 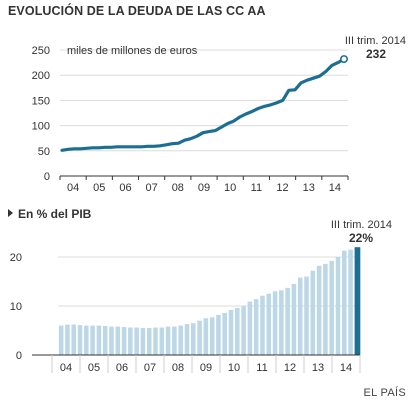 I want to click on y-tick-label: 150, so click(x=41, y=101).